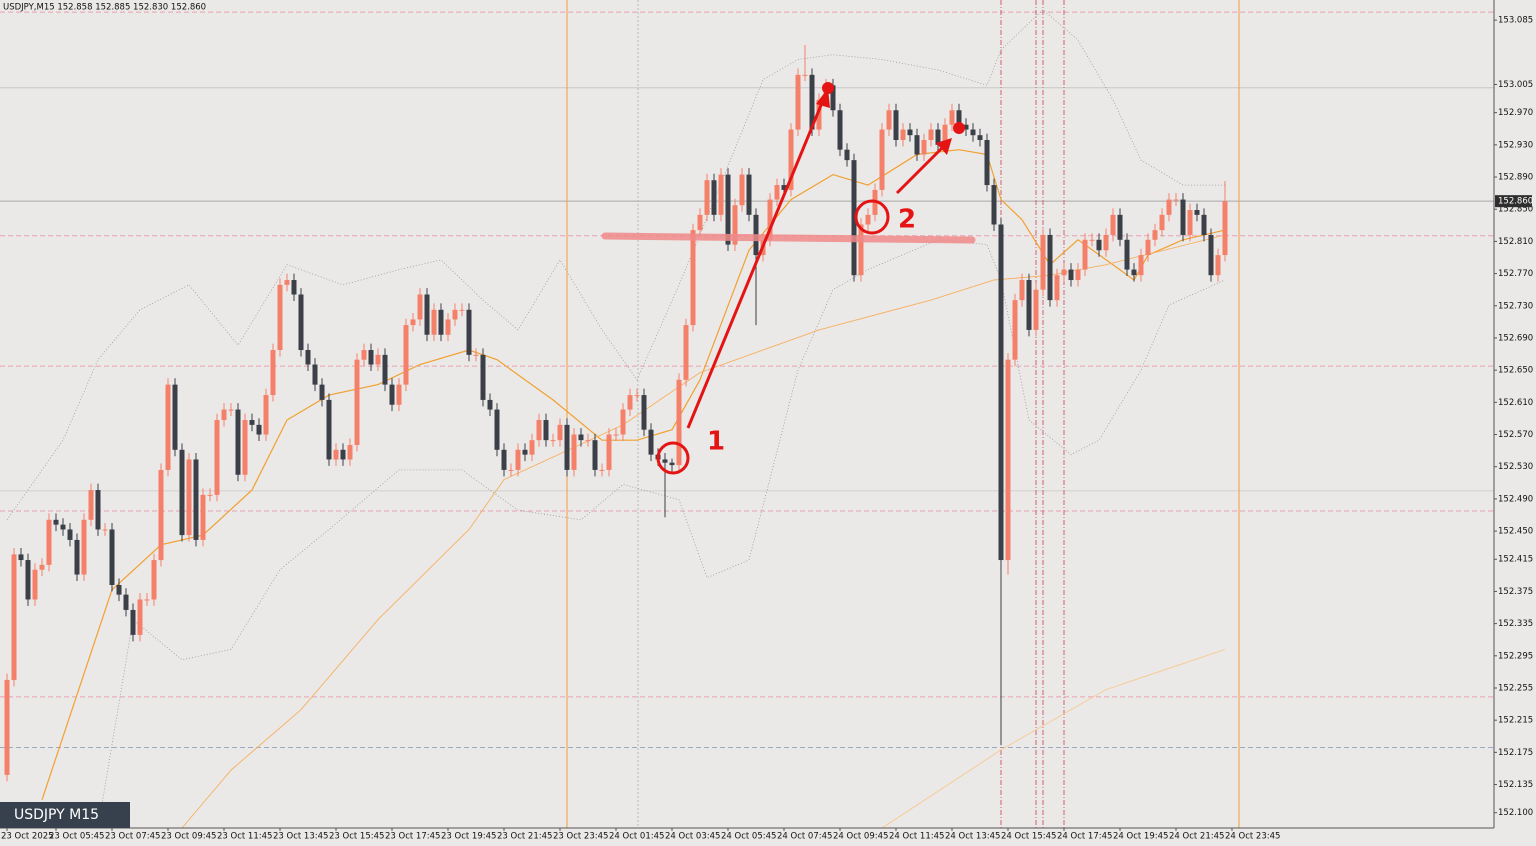 This screenshot has height=846, width=1536. Describe the element at coordinates (1028, 837) in the screenshot. I see `x-tick-label: 24 Oct 15:45` at that location.